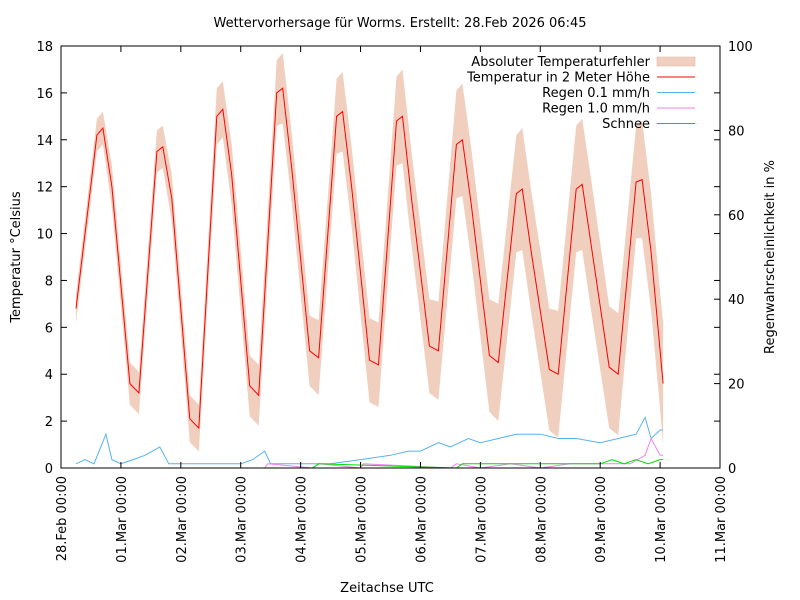 The height and width of the screenshot is (600, 800). What do you see at coordinates (601, 519) in the screenshot?
I see `x-tick-label: 09.Mar 00:00` at bounding box center [601, 519].